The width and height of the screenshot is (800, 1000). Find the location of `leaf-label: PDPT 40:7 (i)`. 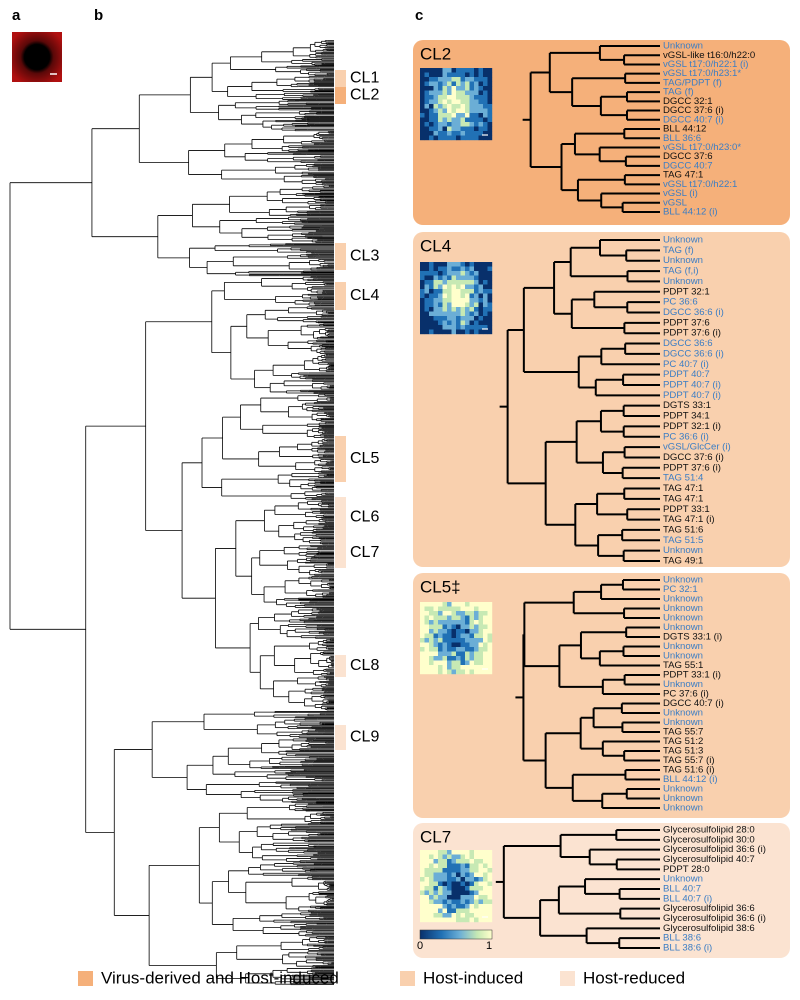

leaf-label: PDPT 40:7 (i) is located at coordinates (692, 384).